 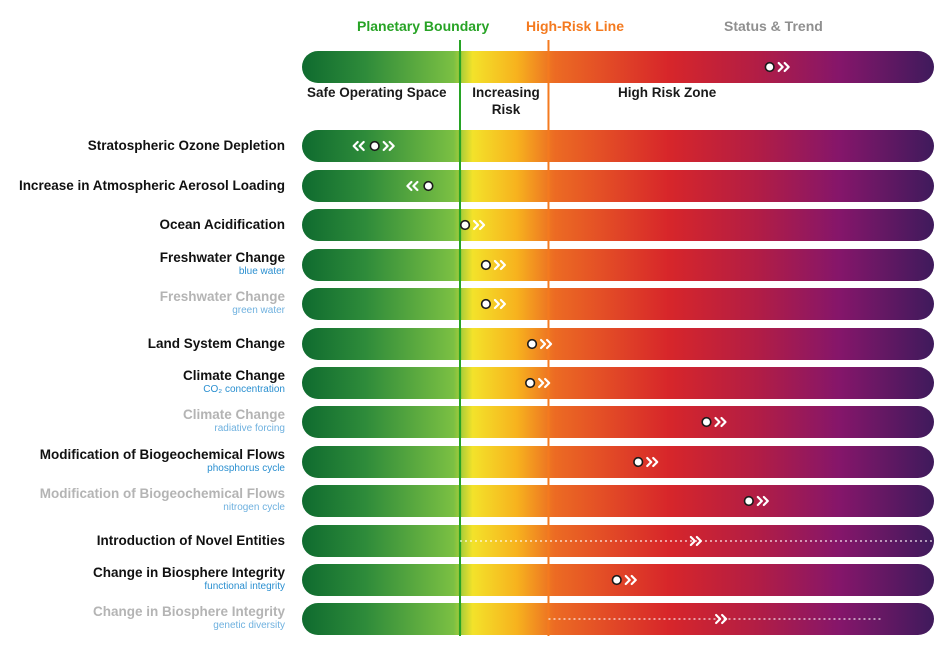 I want to click on row-title: Ocean Acidification, so click(x=222, y=224).